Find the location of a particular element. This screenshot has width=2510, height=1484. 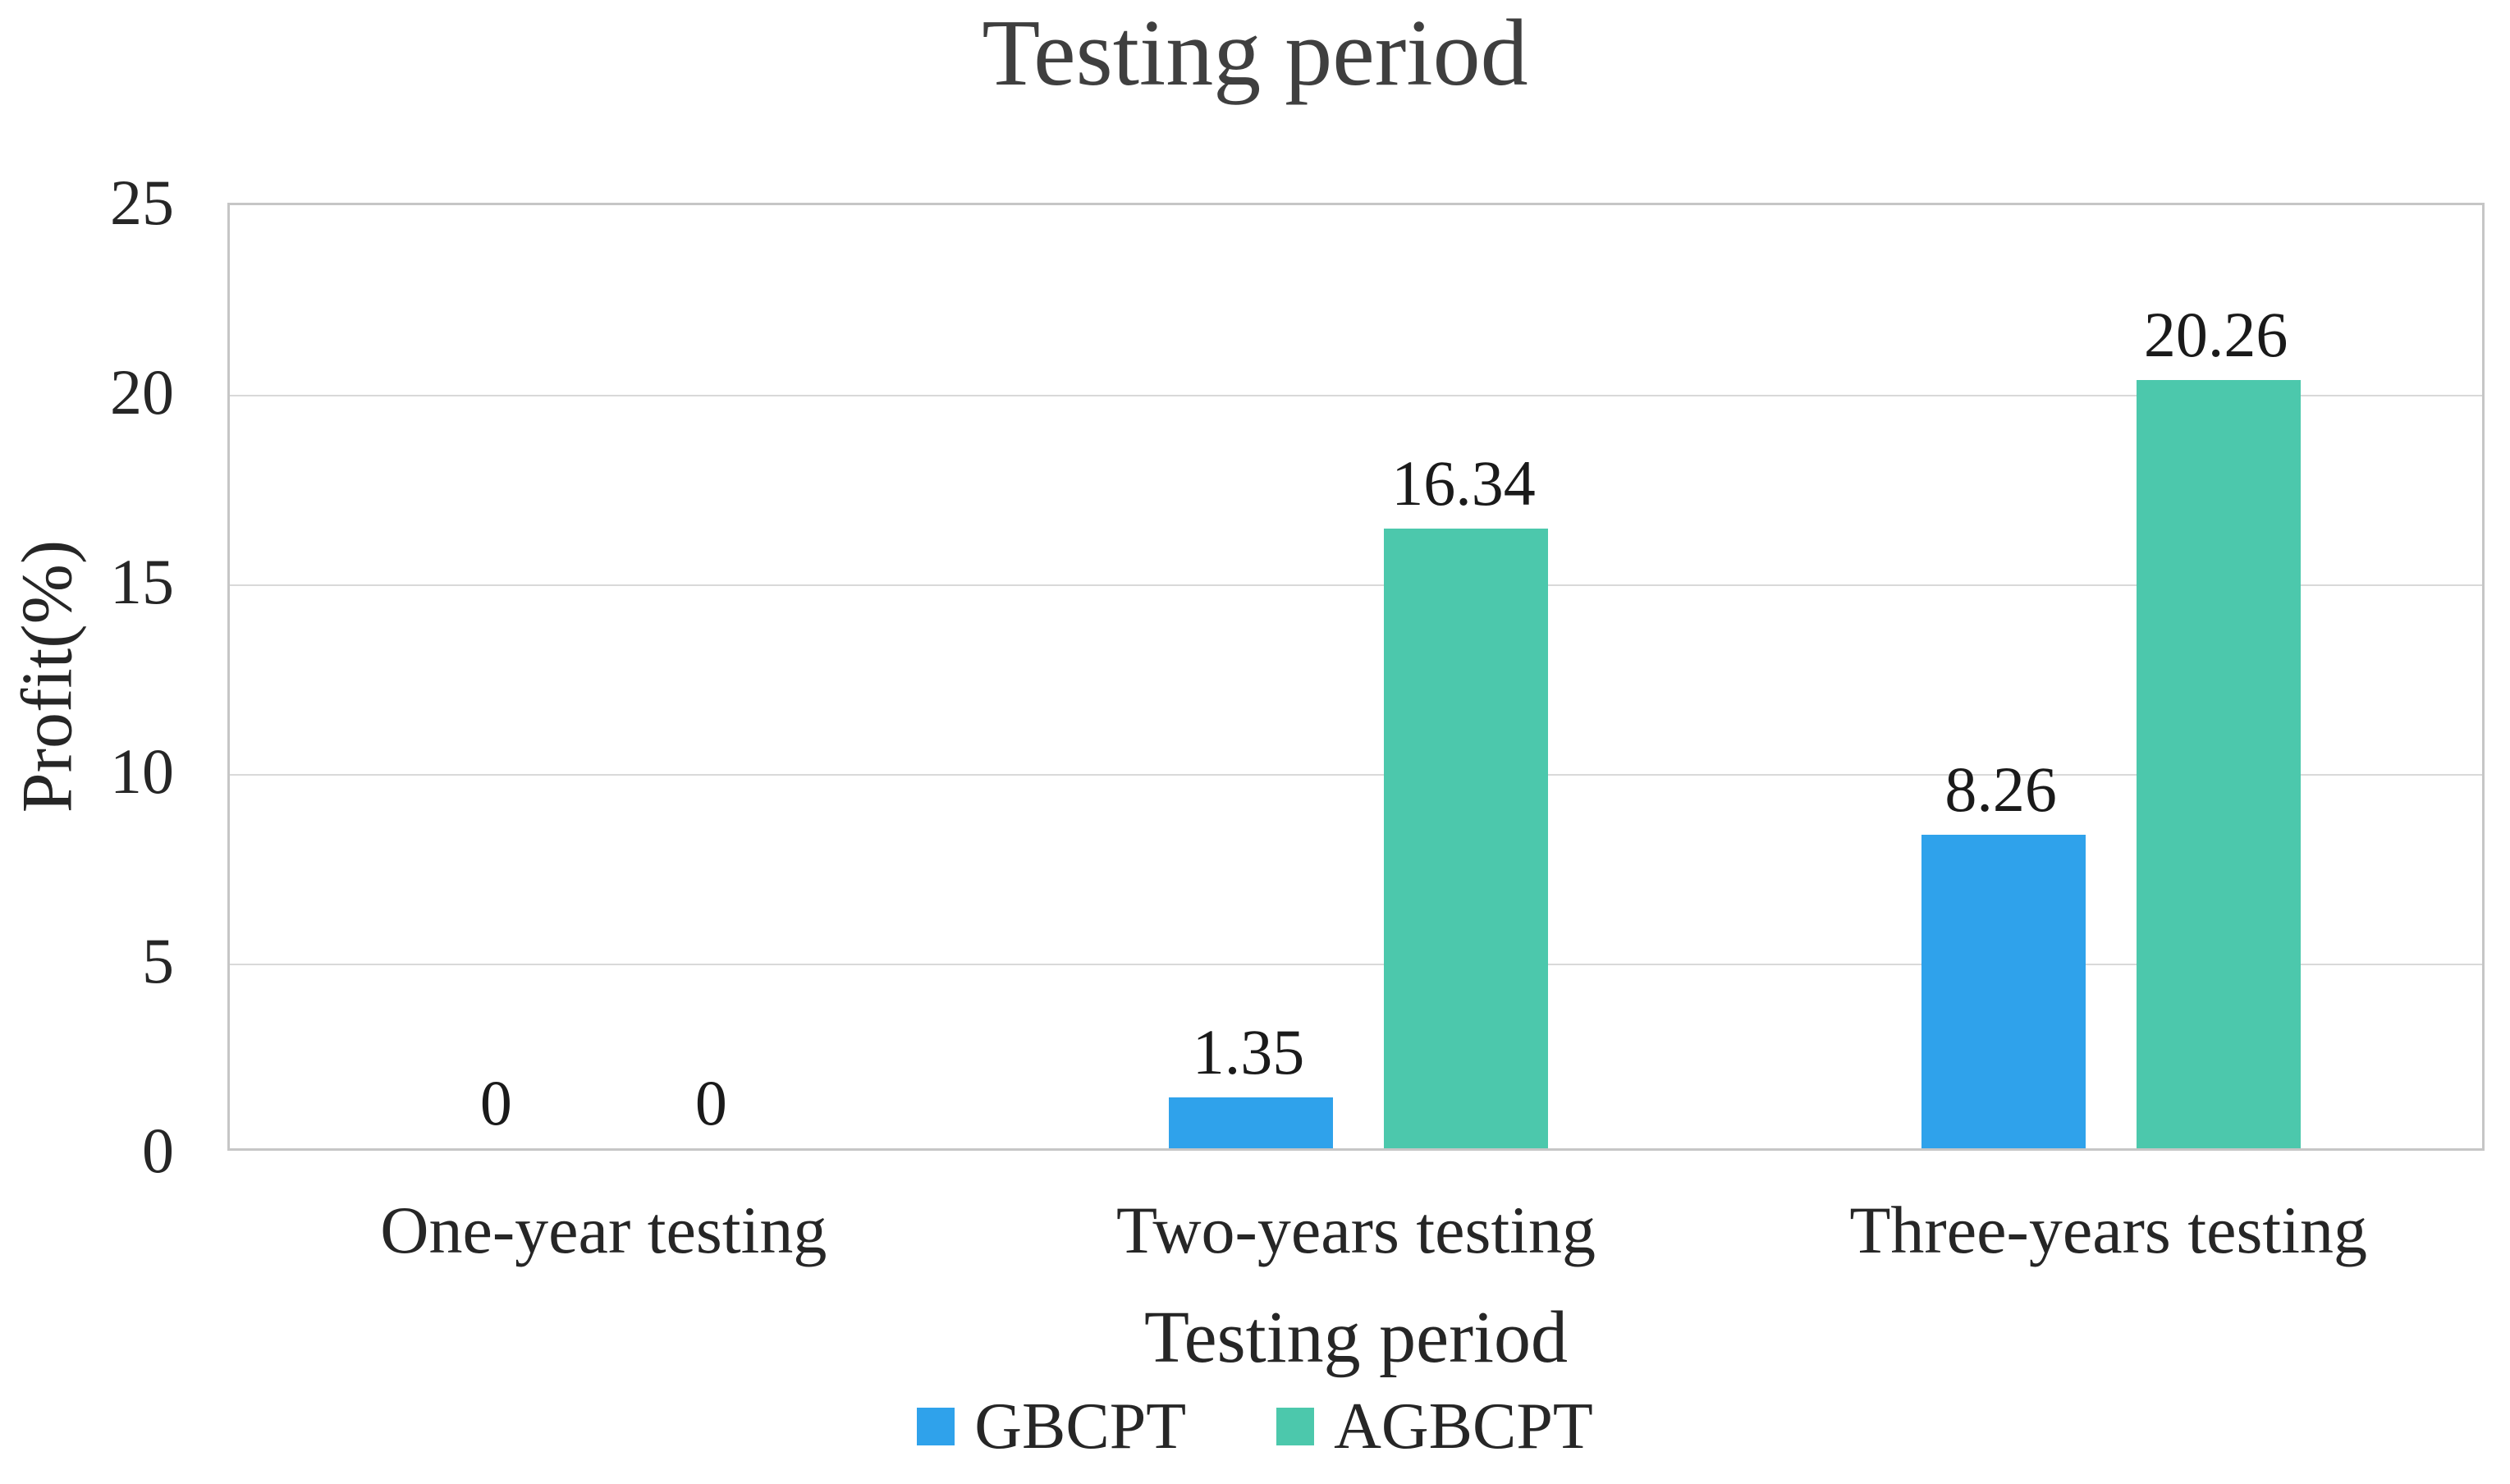

y-tick-label-5: 5 is located at coordinates (158, 960).